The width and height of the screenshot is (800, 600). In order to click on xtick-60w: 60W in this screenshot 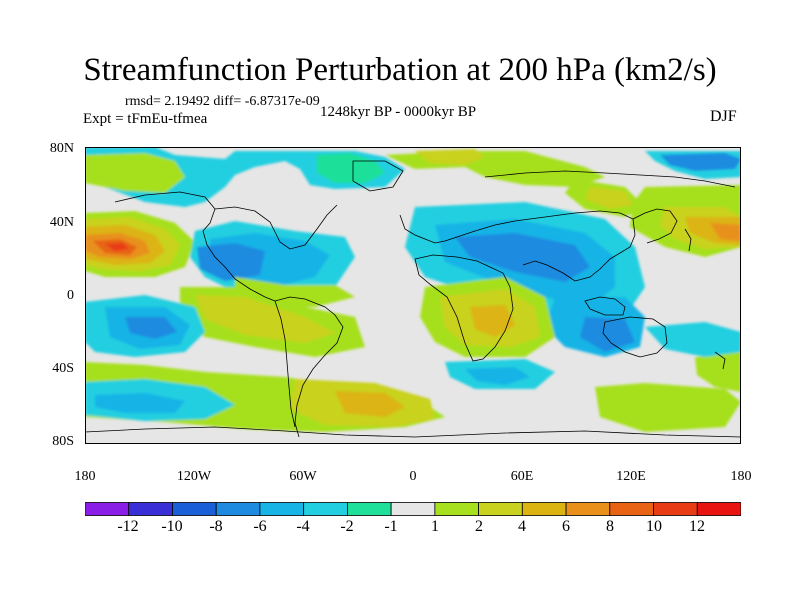, I will do `click(303, 476)`.